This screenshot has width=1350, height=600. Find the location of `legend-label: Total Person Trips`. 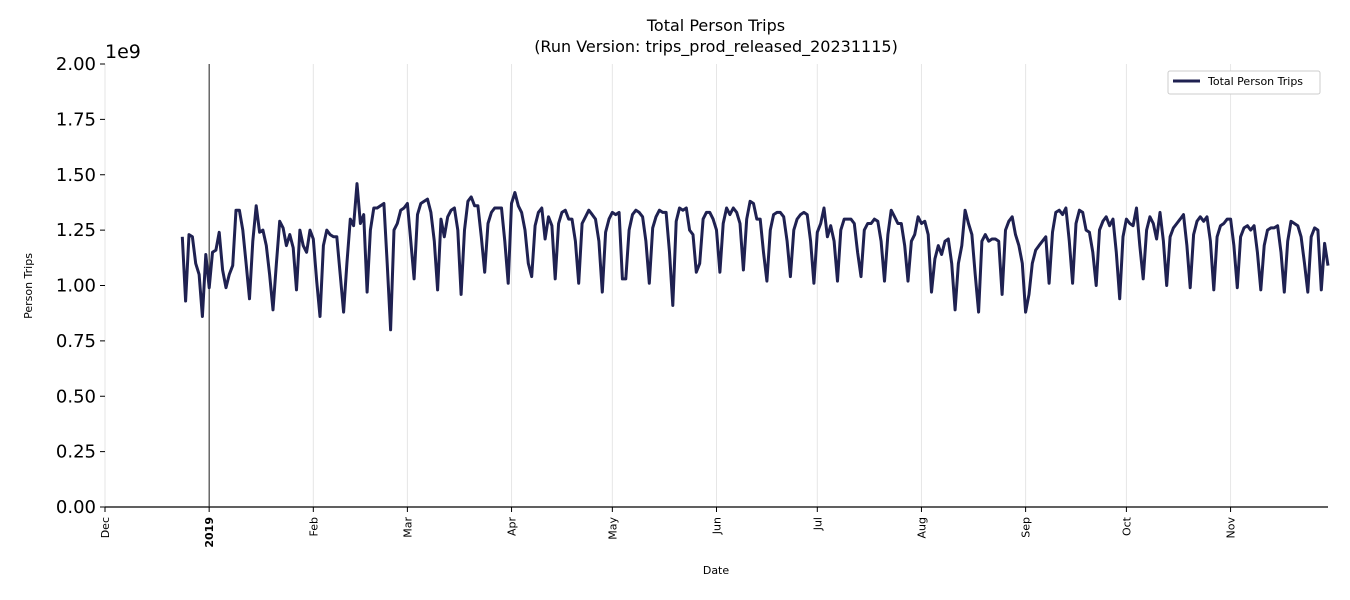

legend-label: Total Person Trips is located at coordinates (1255, 81).